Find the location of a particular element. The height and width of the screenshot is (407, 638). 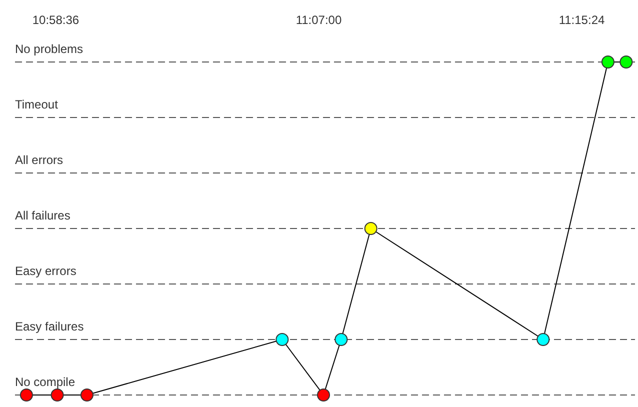

x-tick-label: 11:07:00 is located at coordinates (319, 20).